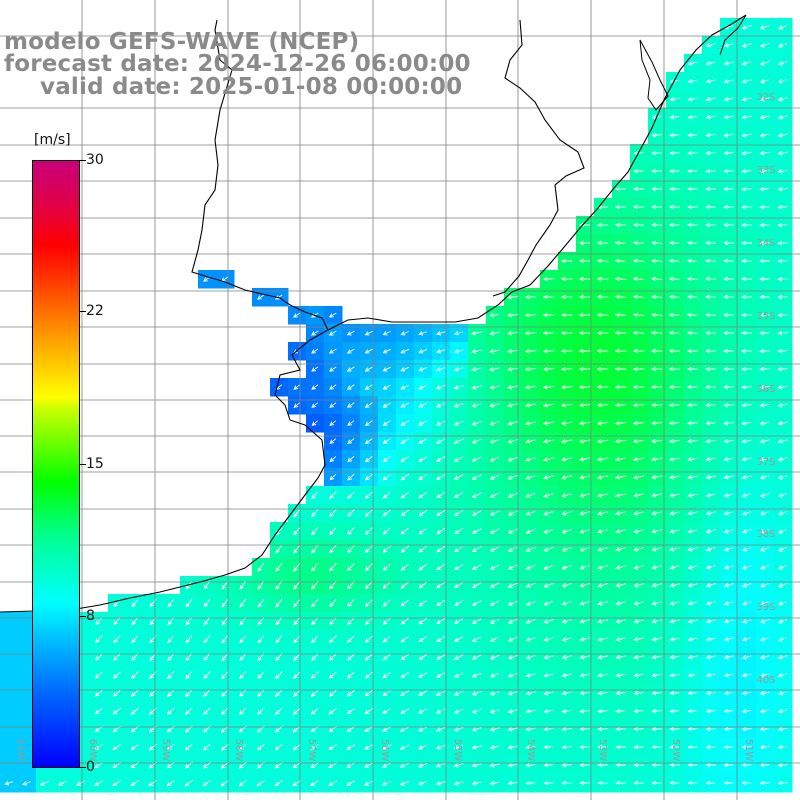 The width and height of the screenshot is (800, 800). I want to click on colorbar-tickmark, so click(83, 160).